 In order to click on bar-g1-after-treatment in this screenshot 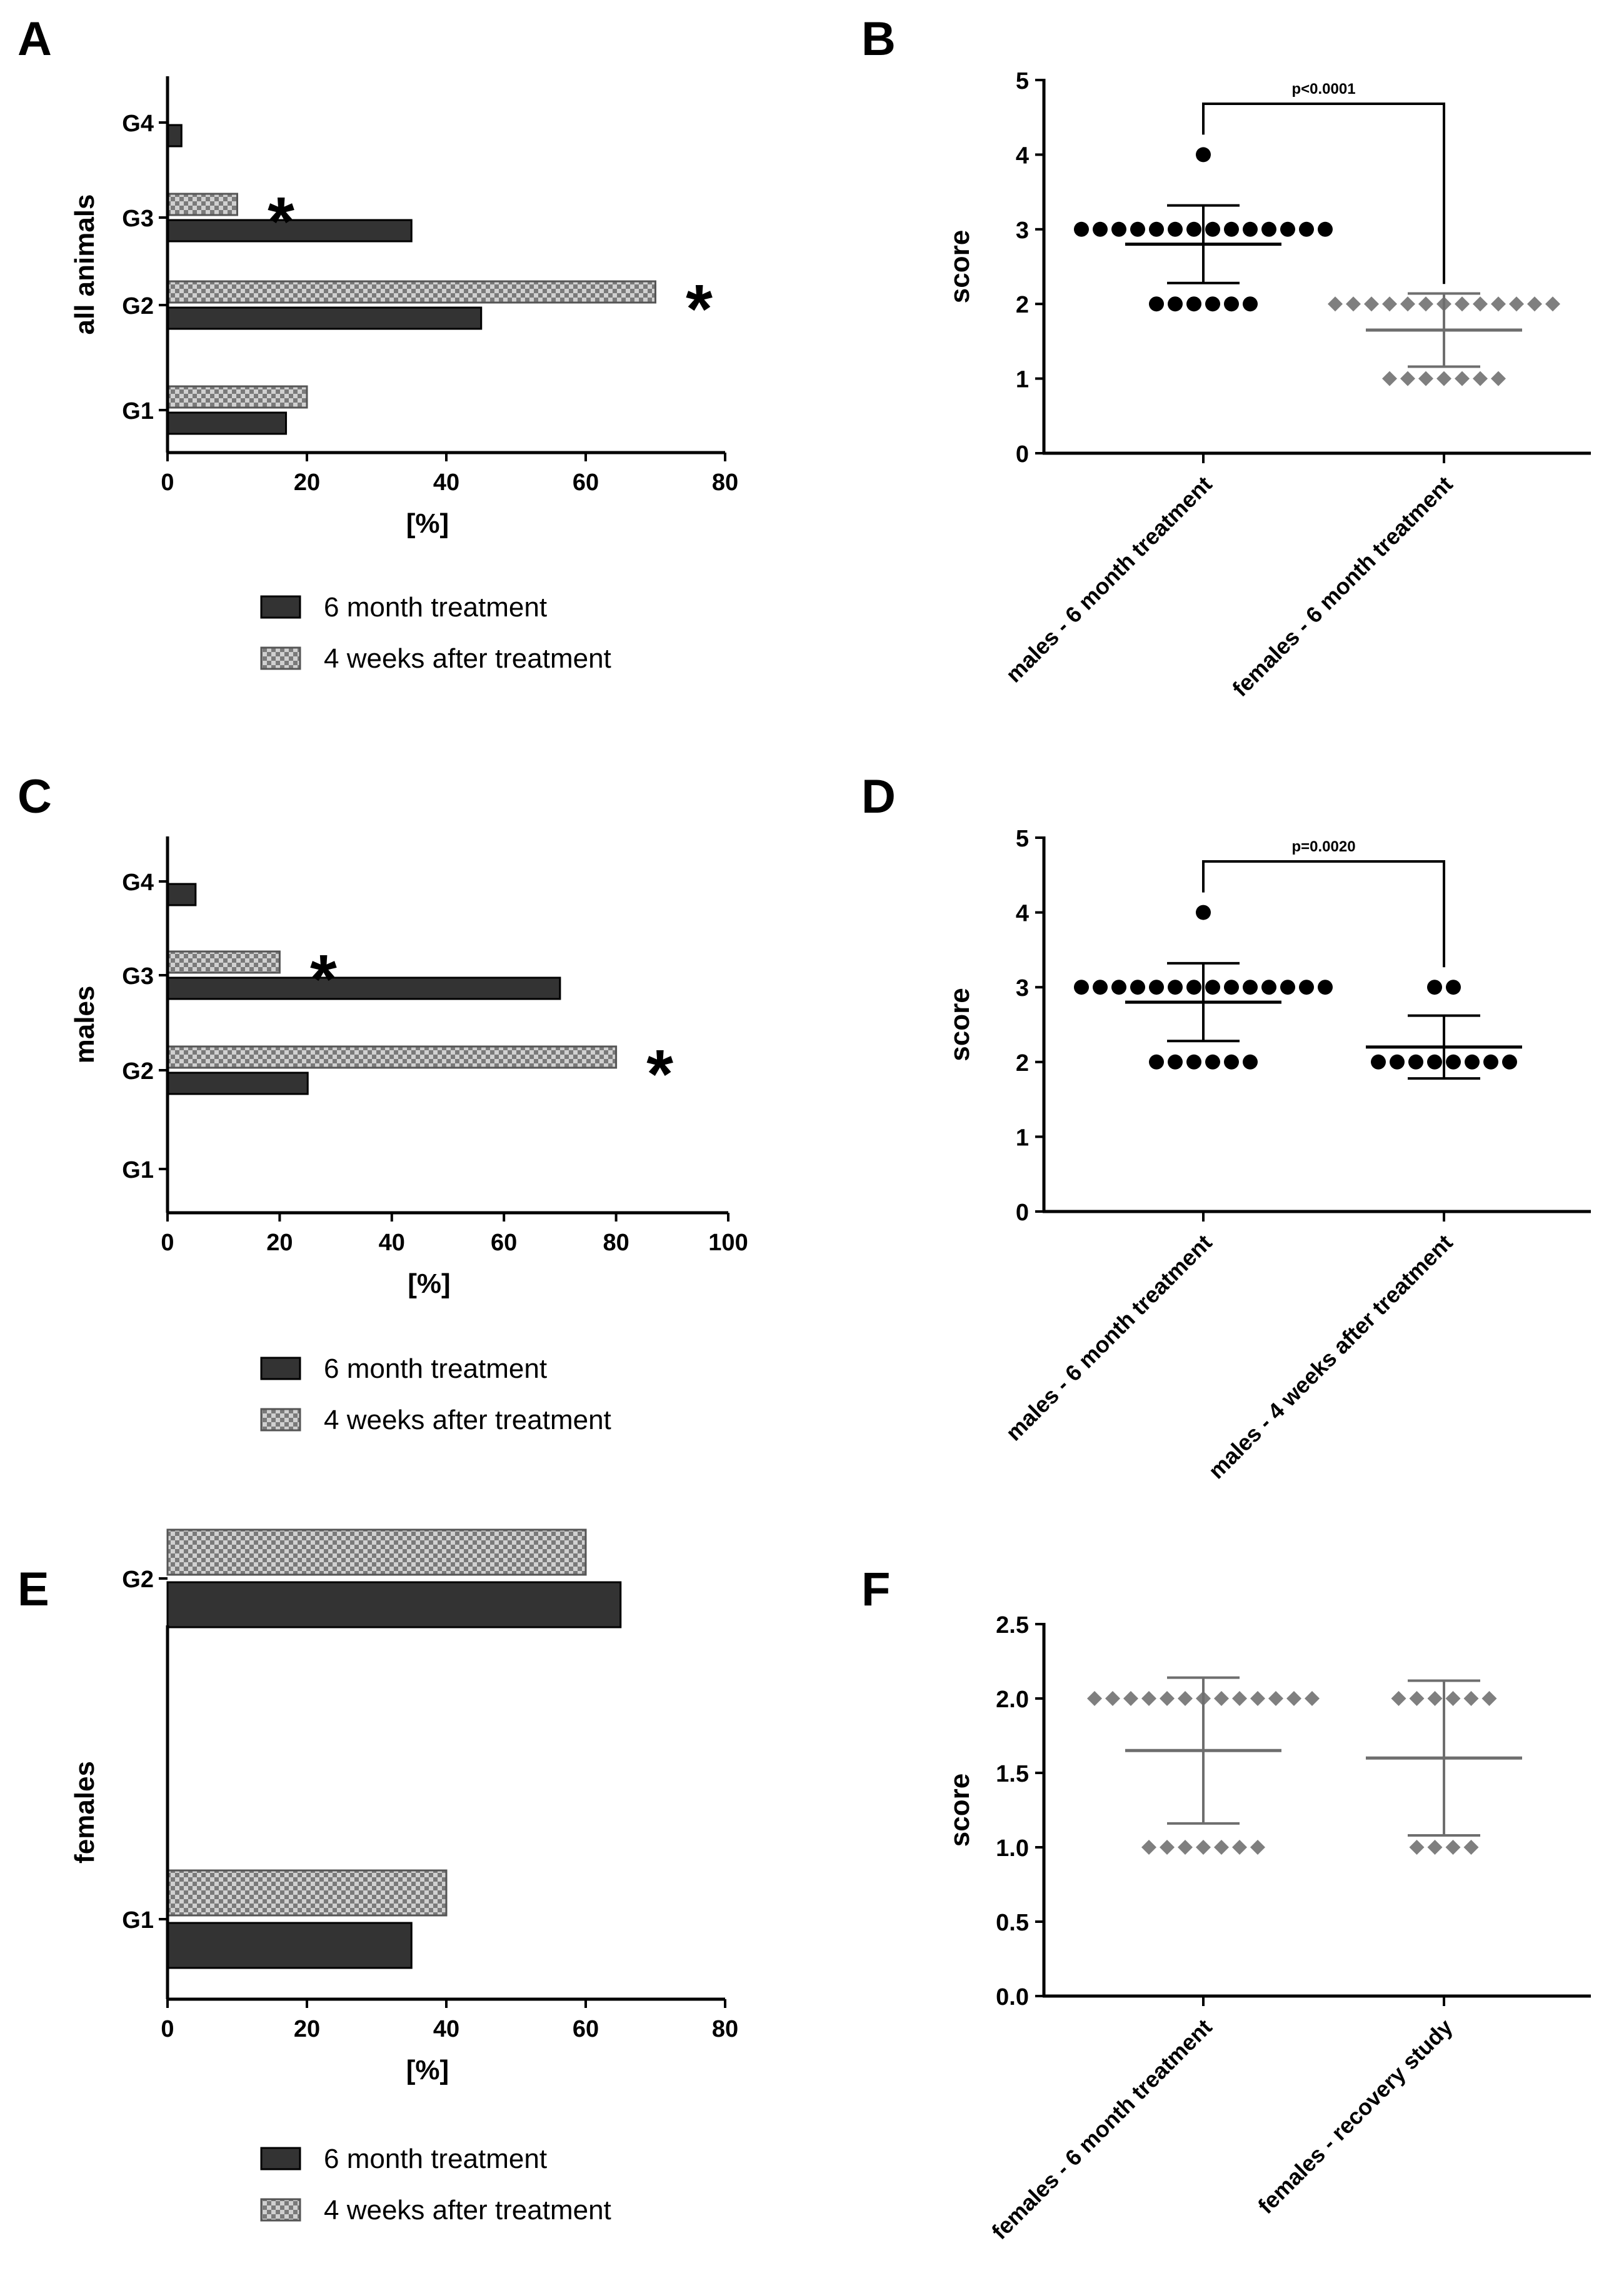, I will do `click(307, 1893)`.